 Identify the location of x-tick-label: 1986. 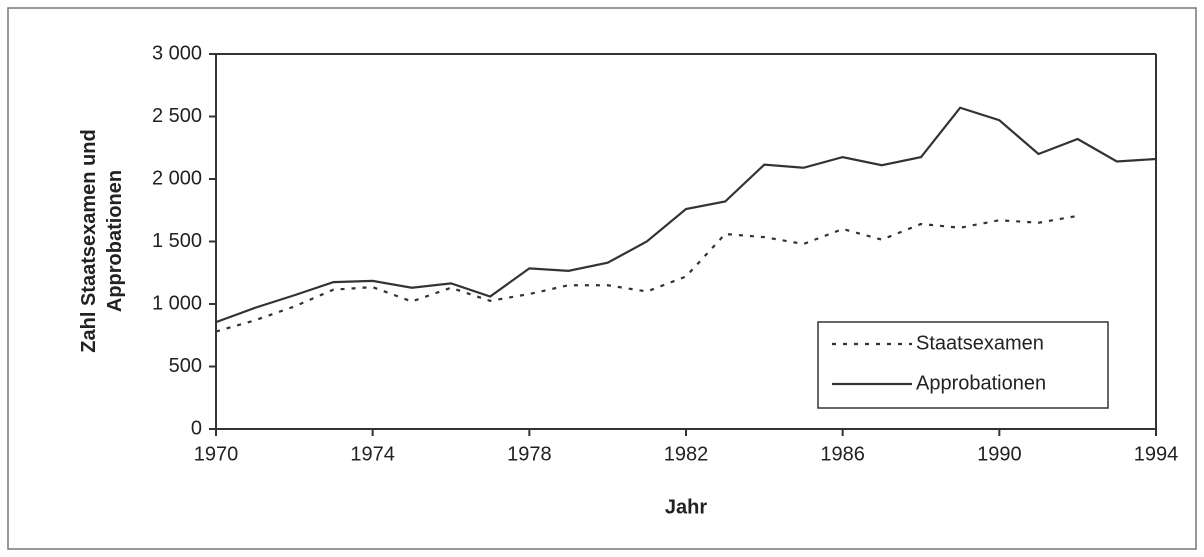
(842, 454).